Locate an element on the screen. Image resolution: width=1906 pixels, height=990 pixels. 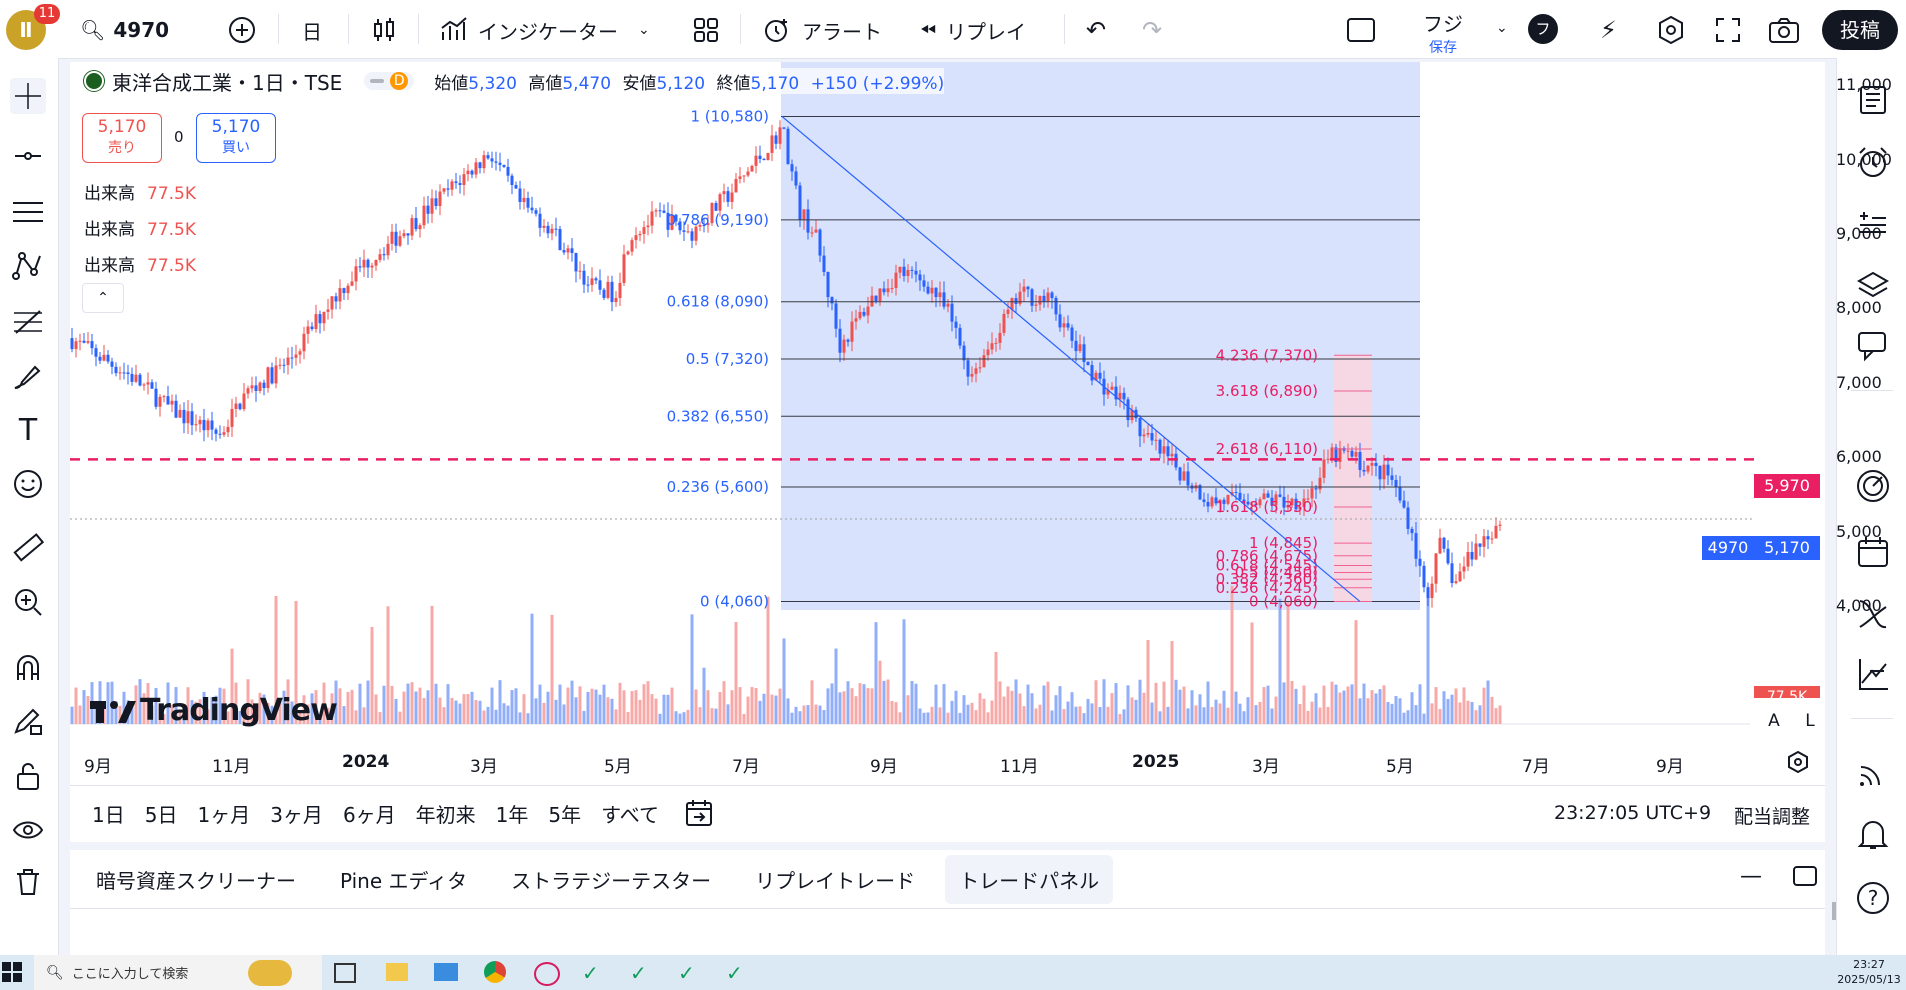
dividend-adjust-button: 配当調整 is located at coordinates (1772, 817).